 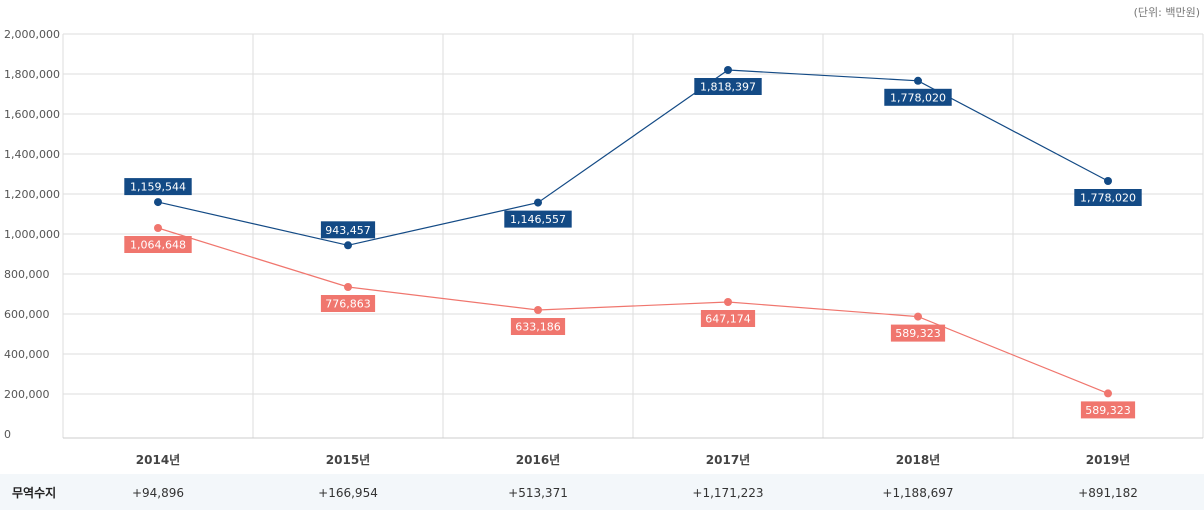 I want to click on summary-value: +94,896, so click(x=158, y=493).